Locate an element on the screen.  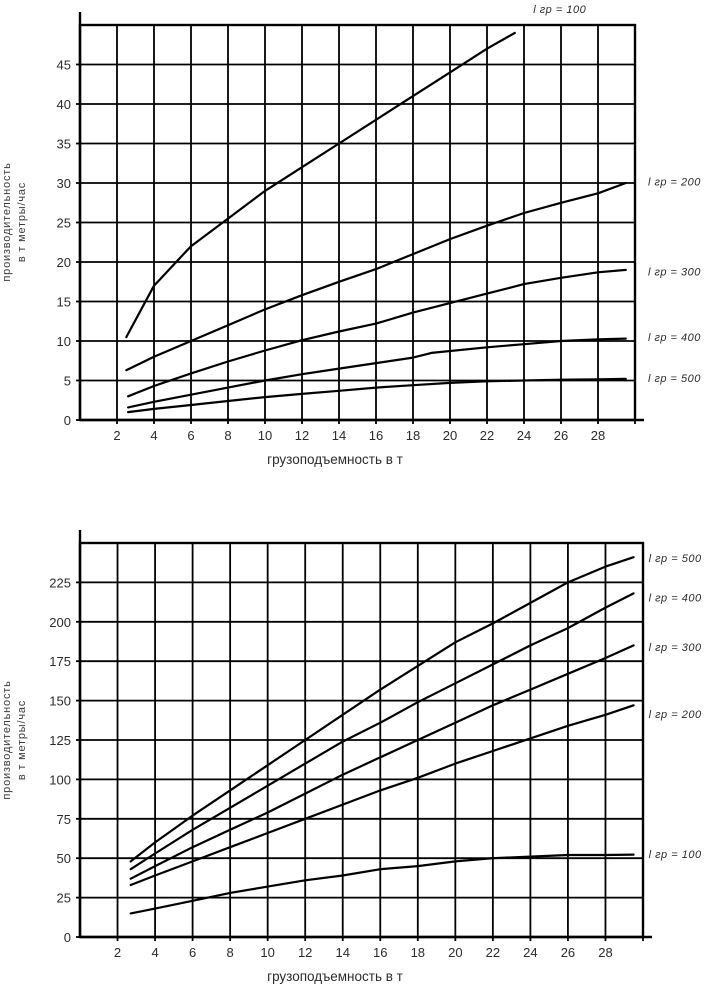
y-tick-label: 75 is located at coordinates (64, 819).